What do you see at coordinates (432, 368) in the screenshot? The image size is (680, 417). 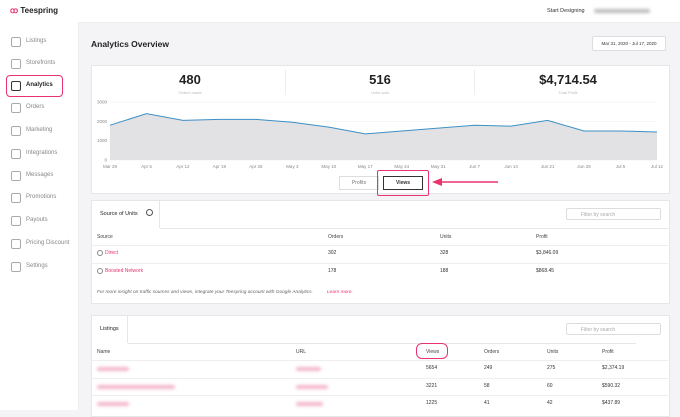 I see `cell: 5654` at bounding box center [432, 368].